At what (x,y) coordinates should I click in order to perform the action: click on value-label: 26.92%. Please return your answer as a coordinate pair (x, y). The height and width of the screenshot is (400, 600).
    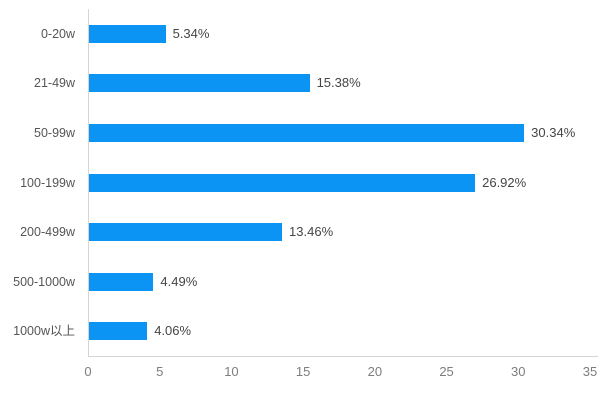
    Looking at the image, I should click on (504, 182).